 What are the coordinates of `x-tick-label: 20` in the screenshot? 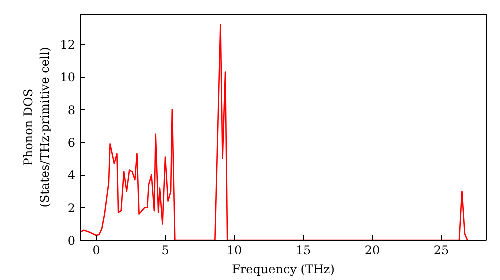 It's located at (372, 251).